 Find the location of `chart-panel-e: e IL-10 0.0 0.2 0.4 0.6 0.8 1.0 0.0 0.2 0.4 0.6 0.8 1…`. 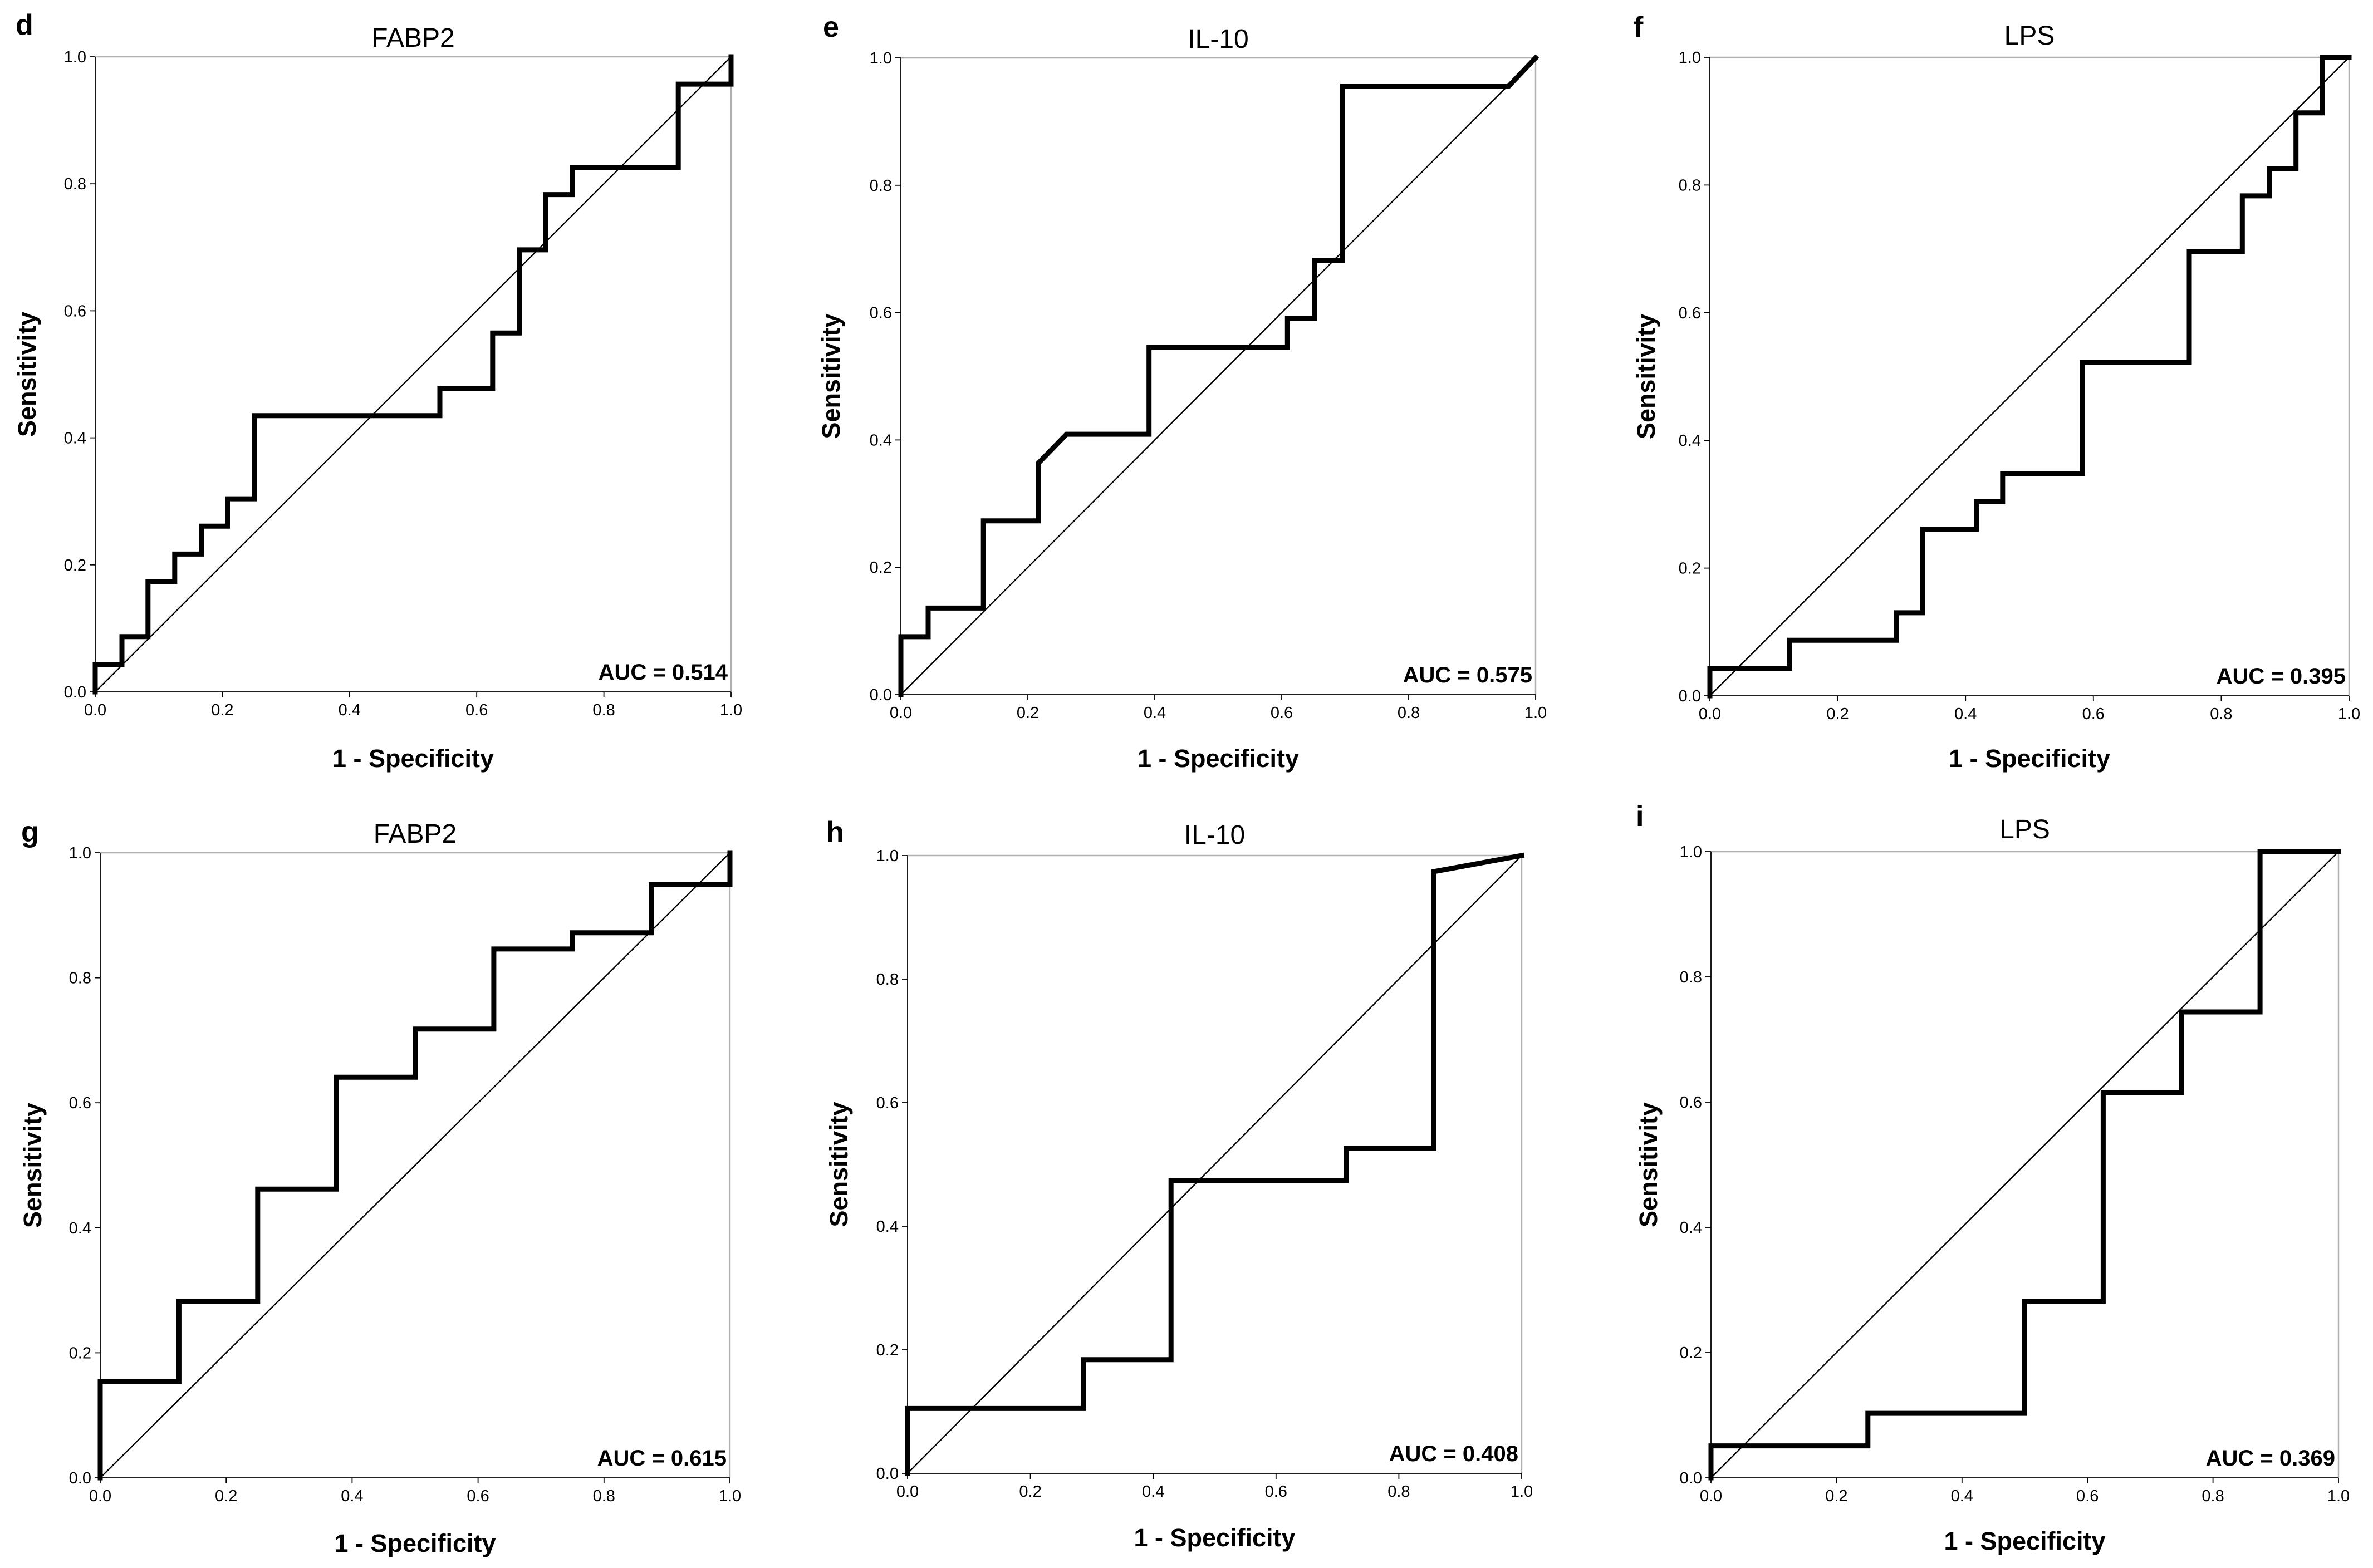

chart-panel-e: e IL-10 0.0 0.2 0.4 0.6 0.8 1.0 0.0 0.2 0.4 0.6 0.8 1… is located at coordinates (1182, 392).